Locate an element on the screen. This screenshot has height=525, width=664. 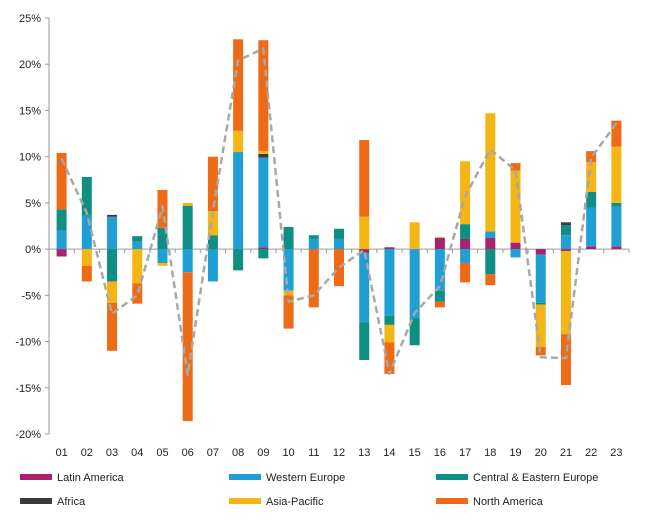
y-tick-label: 25% is located at coordinates (30, 19).